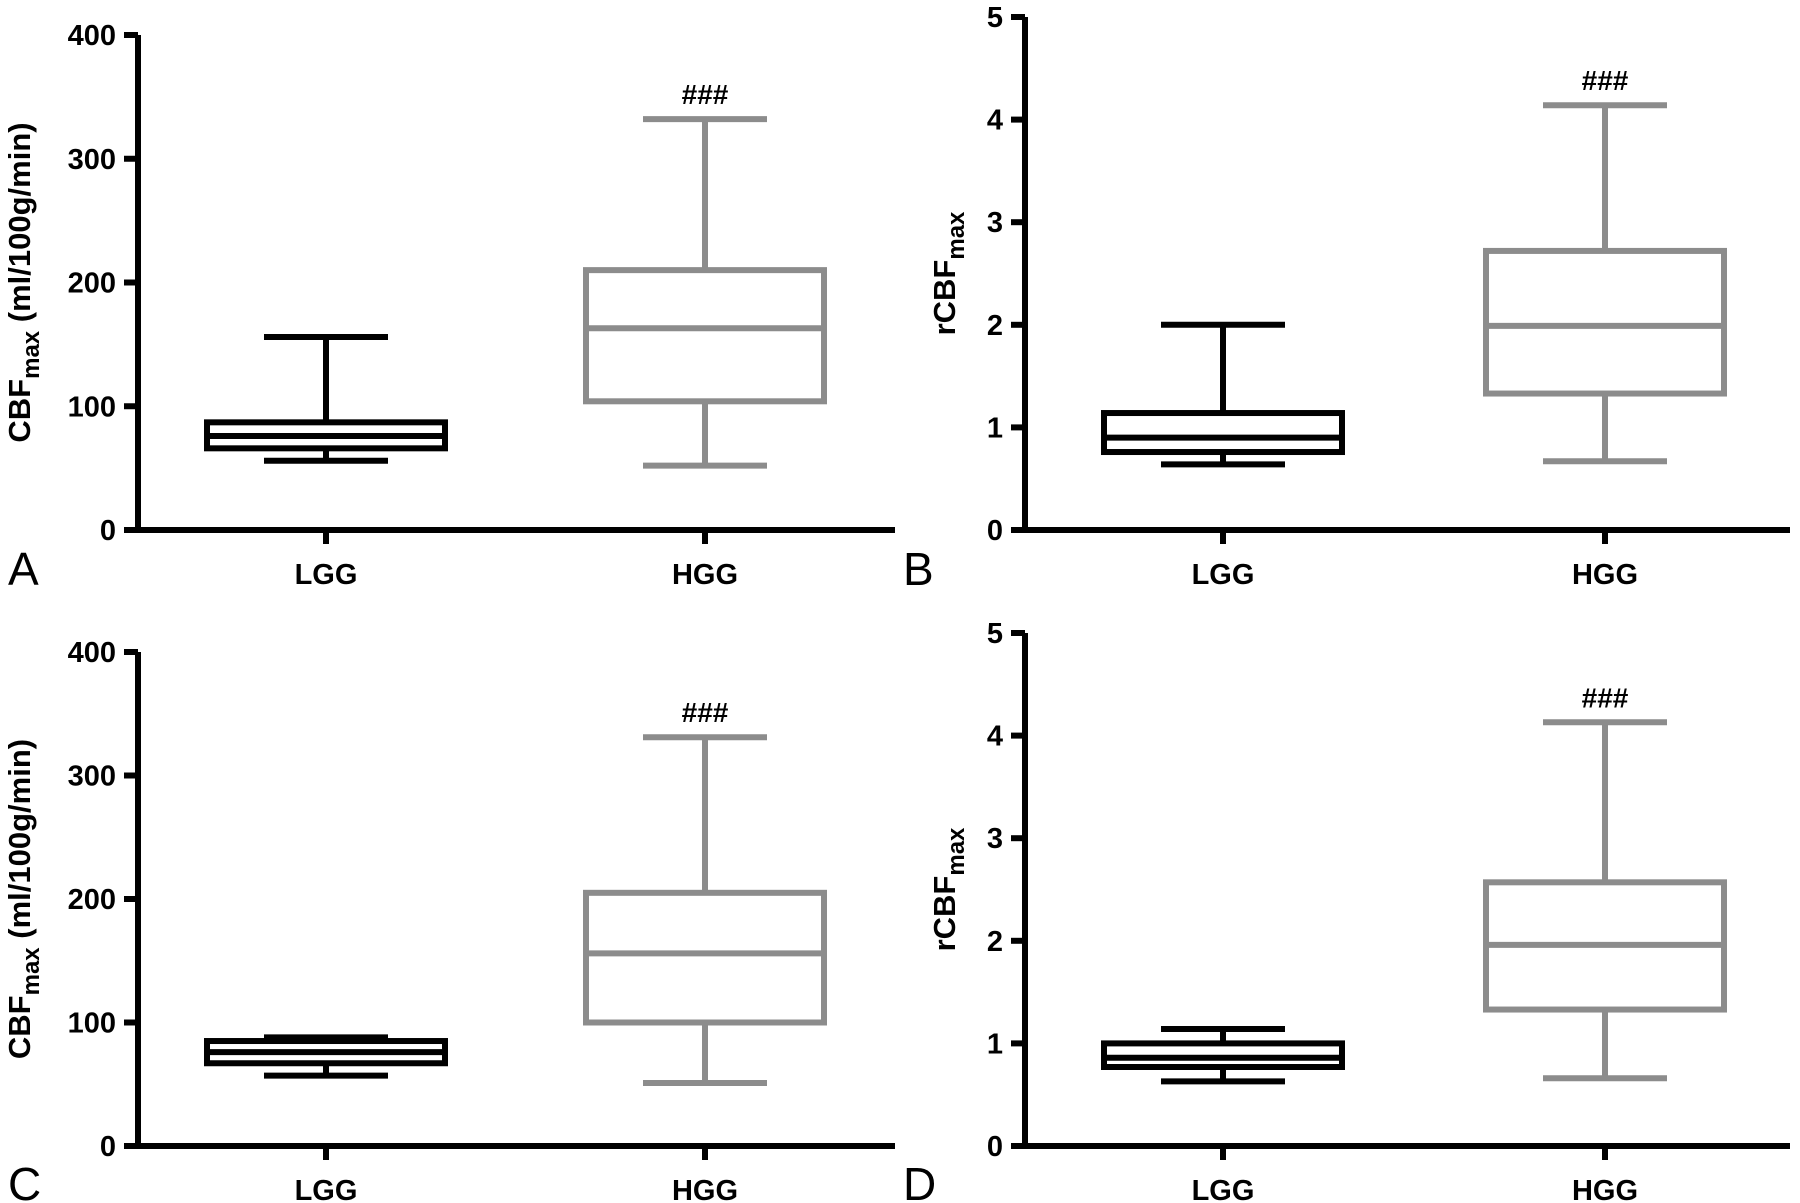 Image resolution: width=1800 pixels, height=1203 pixels. What do you see at coordinates (24, 1180) in the screenshot?
I see `panel-letter: C` at bounding box center [24, 1180].